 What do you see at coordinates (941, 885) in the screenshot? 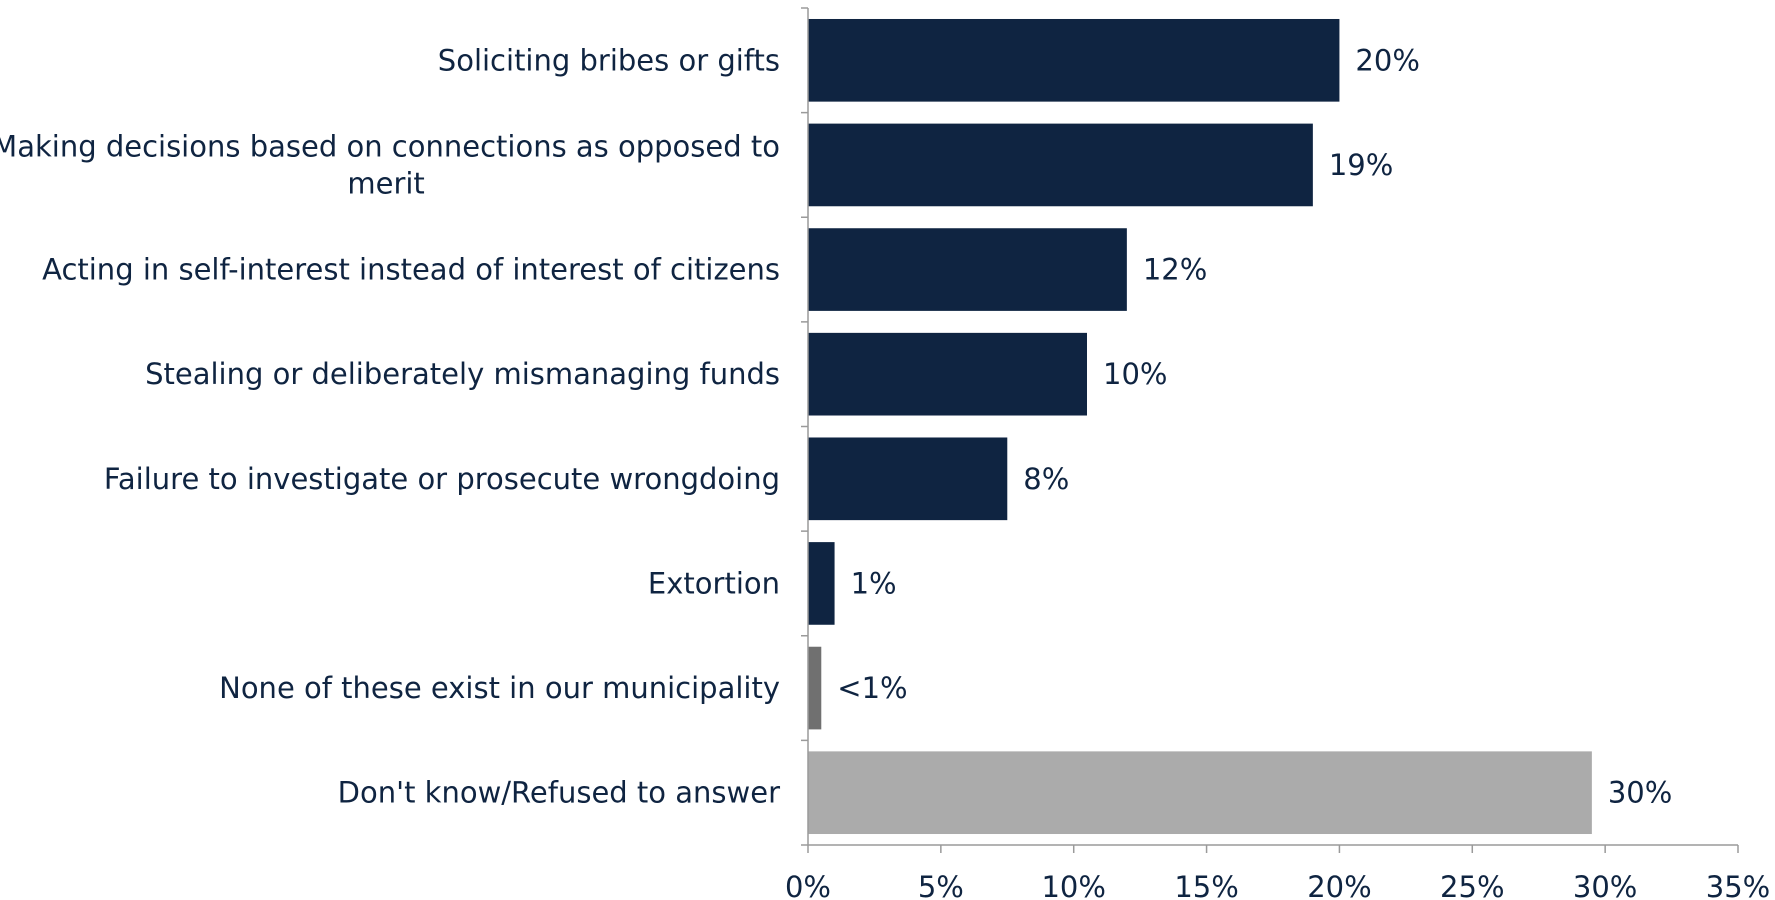
I see `x-tick-label: 5%` at bounding box center [941, 885].